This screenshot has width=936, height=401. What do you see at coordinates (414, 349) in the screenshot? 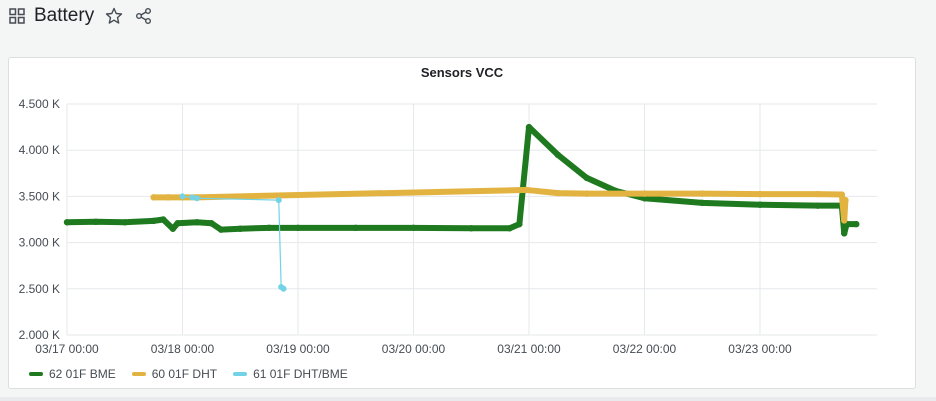
I see `x-tick-label: 03/20 00:00` at bounding box center [414, 349].